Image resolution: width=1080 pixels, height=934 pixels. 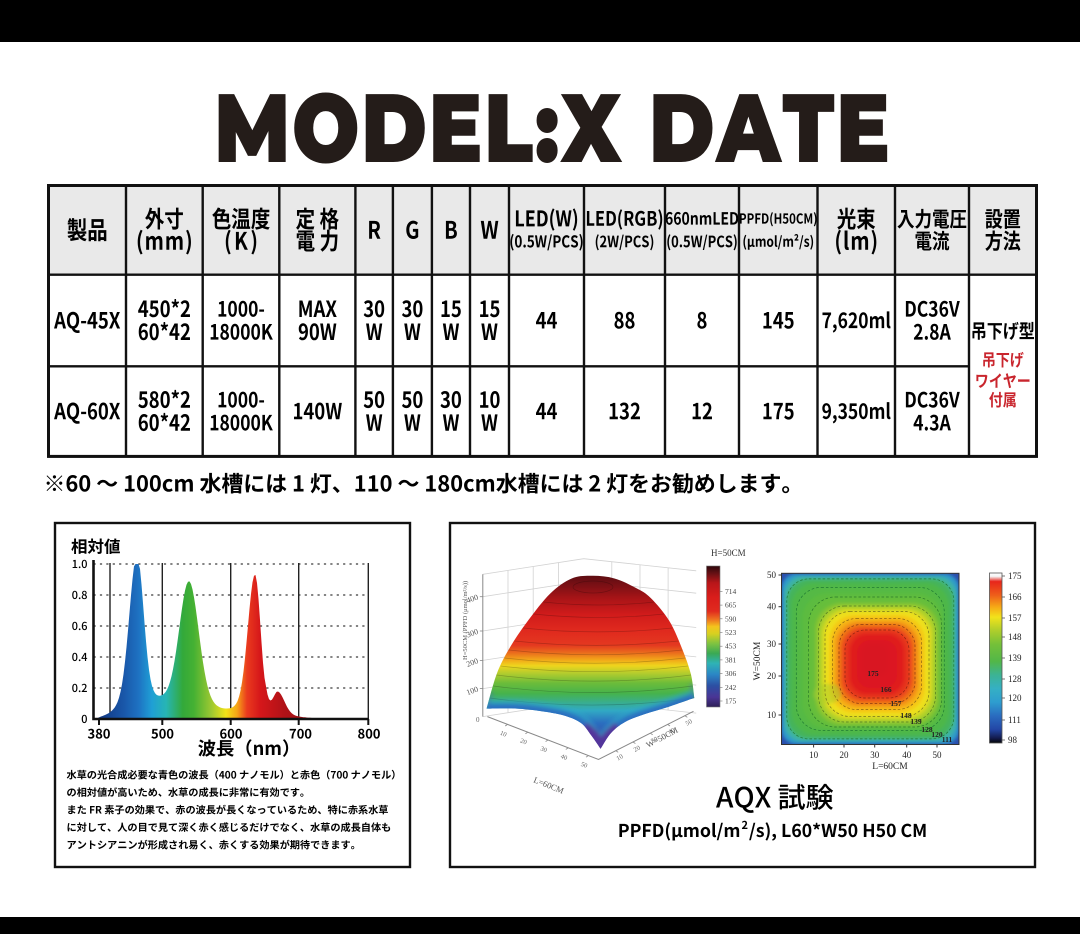 I want to click on svg-text: 242, so click(x=731, y=687).